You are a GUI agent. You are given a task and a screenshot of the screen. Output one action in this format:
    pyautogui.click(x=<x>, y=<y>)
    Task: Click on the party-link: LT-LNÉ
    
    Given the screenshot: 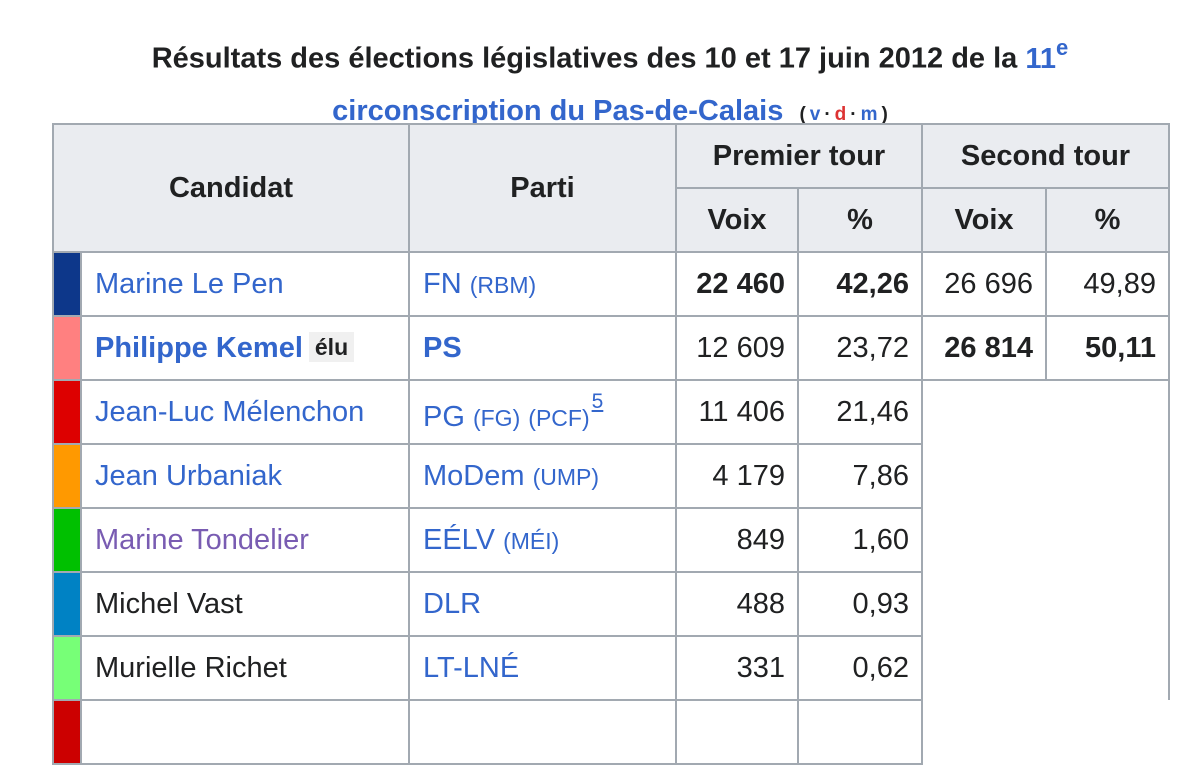 What is the action you would take?
    pyautogui.click(x=471, y=667)
    